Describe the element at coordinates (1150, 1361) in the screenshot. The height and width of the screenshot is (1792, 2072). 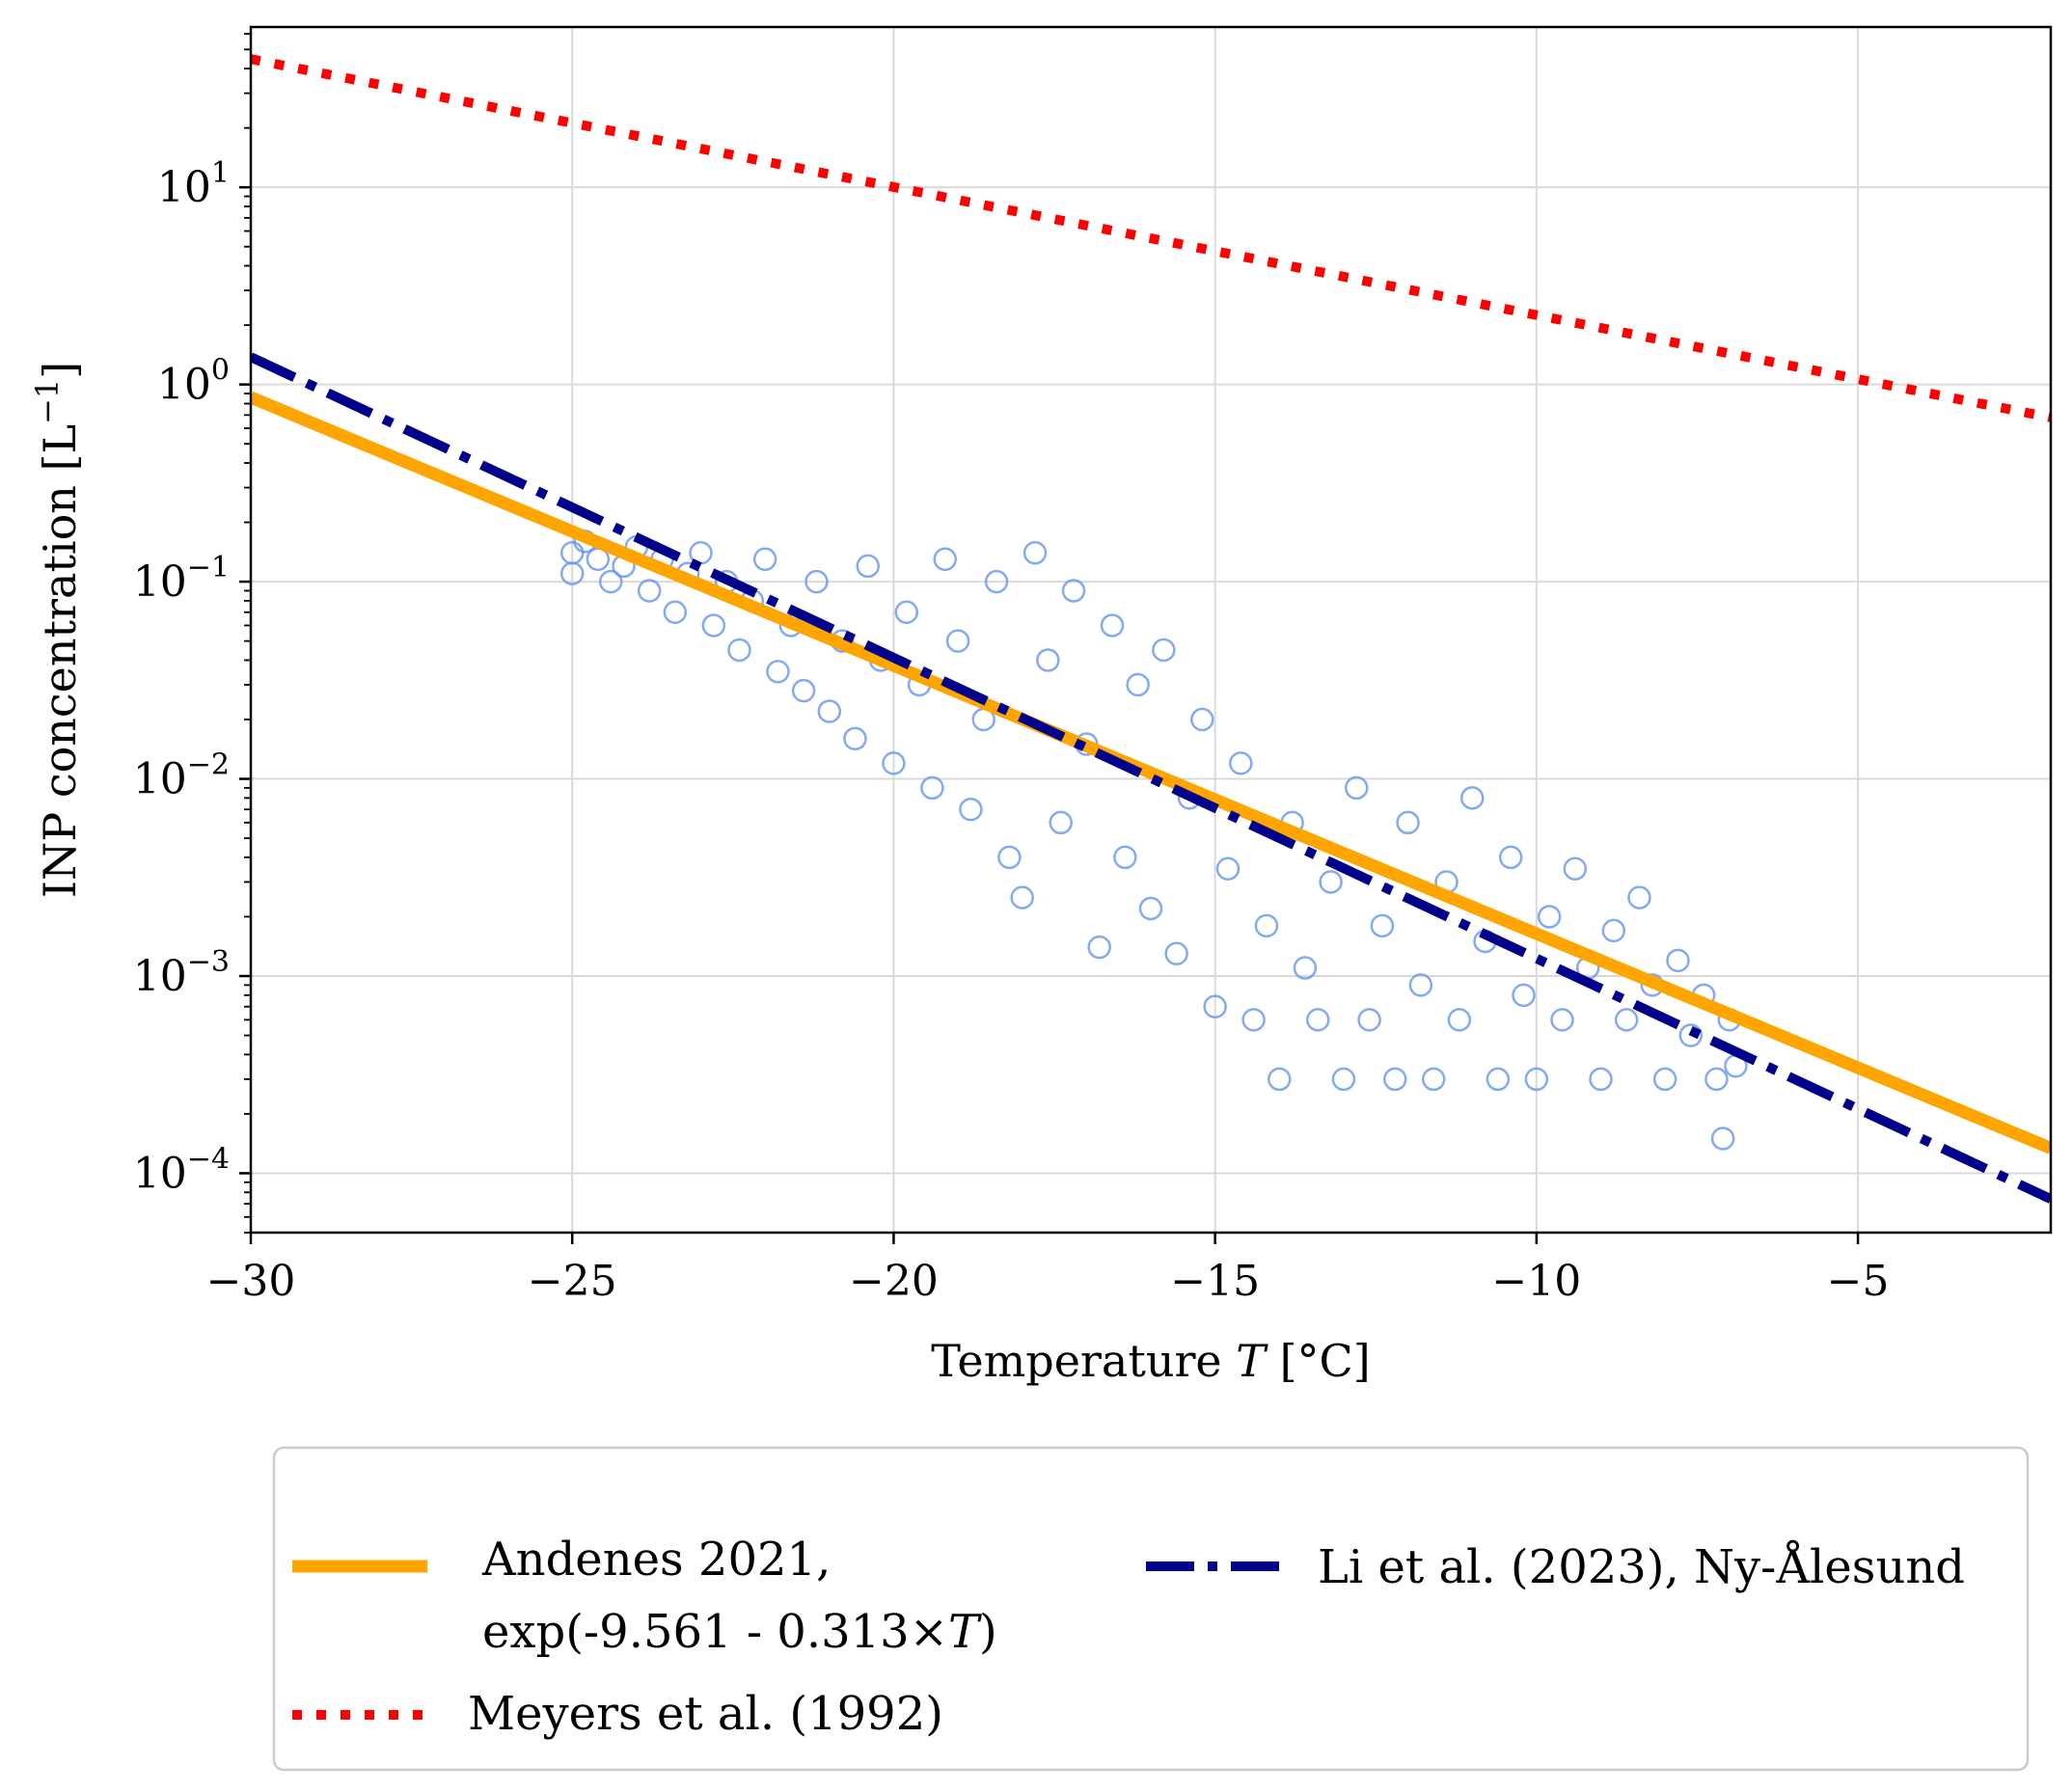
I see `x-axis-label: Temperature T [°C]` at that location.